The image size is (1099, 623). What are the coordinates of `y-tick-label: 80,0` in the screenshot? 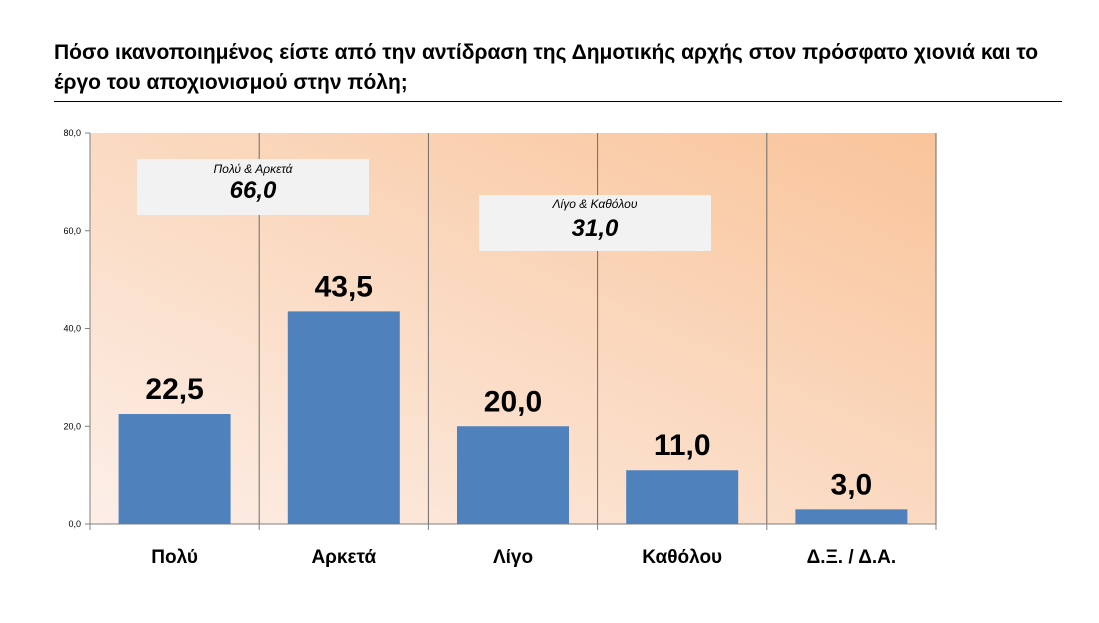 It's located at (72, 133).